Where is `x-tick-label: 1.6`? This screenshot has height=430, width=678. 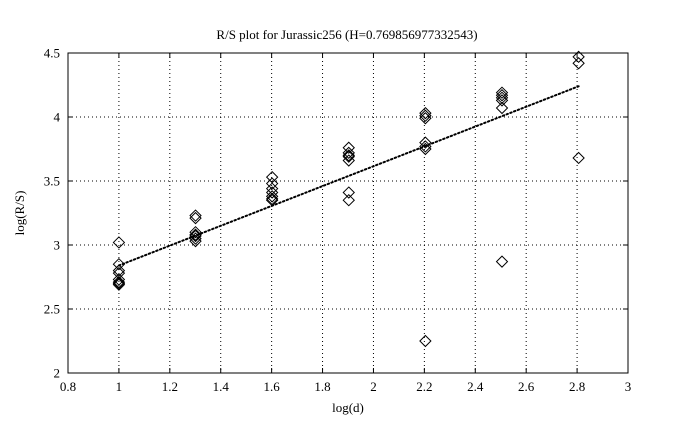 x-tick-label: 1.6 is located at coordinates (272, 386).